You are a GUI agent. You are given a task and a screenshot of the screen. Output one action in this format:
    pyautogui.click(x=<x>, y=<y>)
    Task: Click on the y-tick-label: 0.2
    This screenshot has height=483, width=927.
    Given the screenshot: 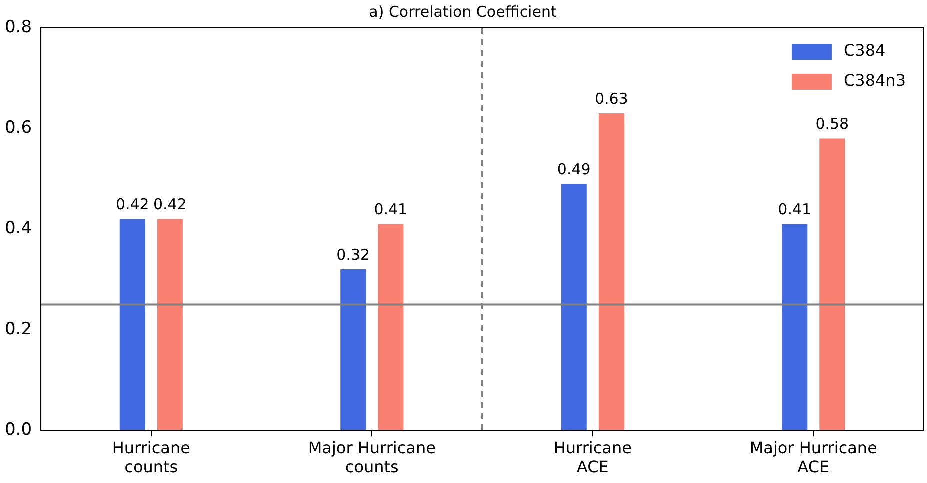 What is the action you would take?
    pyautogui.click(x=18, y=329)
    